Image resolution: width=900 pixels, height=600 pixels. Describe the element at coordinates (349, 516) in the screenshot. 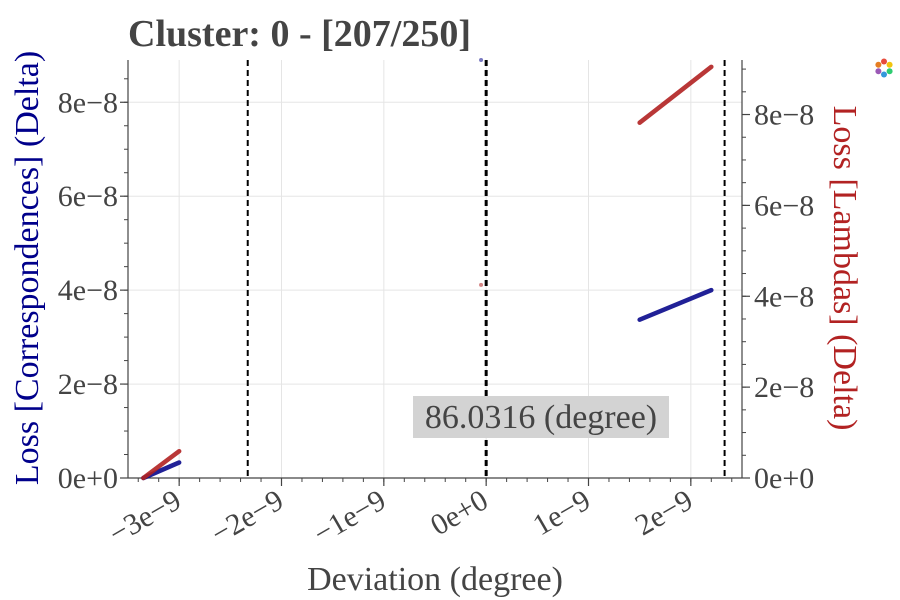

I see `x-tick-label: −1e−9` at that location.